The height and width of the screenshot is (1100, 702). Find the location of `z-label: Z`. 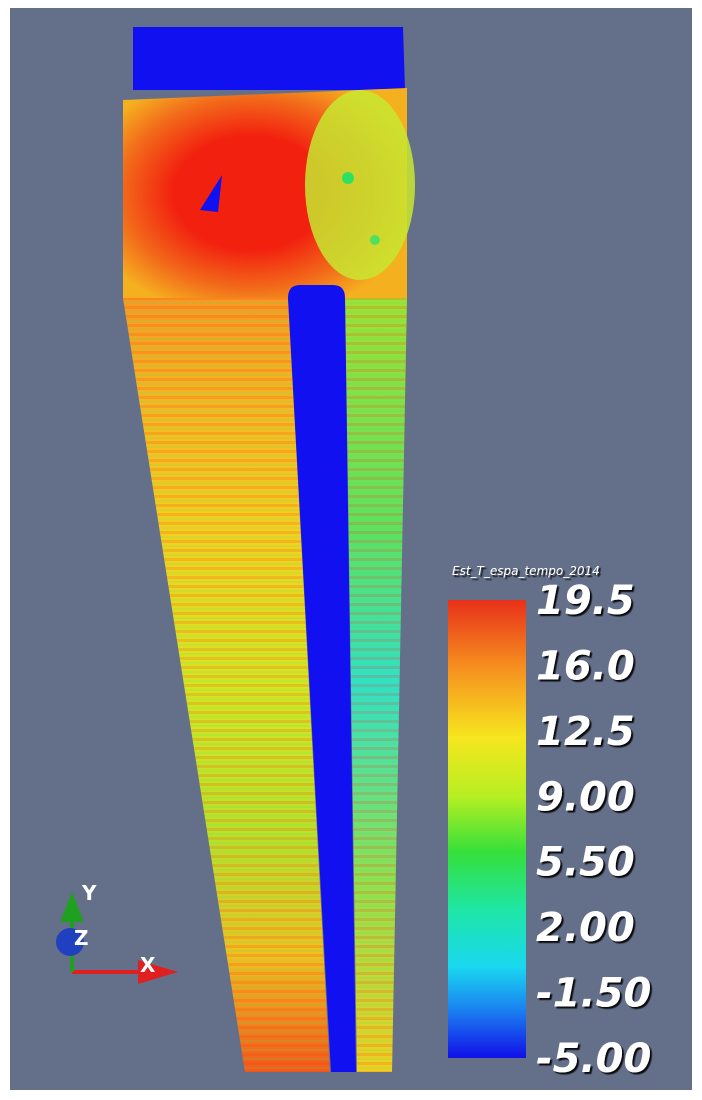

z-label: Z is located at coordinates (81, 938).